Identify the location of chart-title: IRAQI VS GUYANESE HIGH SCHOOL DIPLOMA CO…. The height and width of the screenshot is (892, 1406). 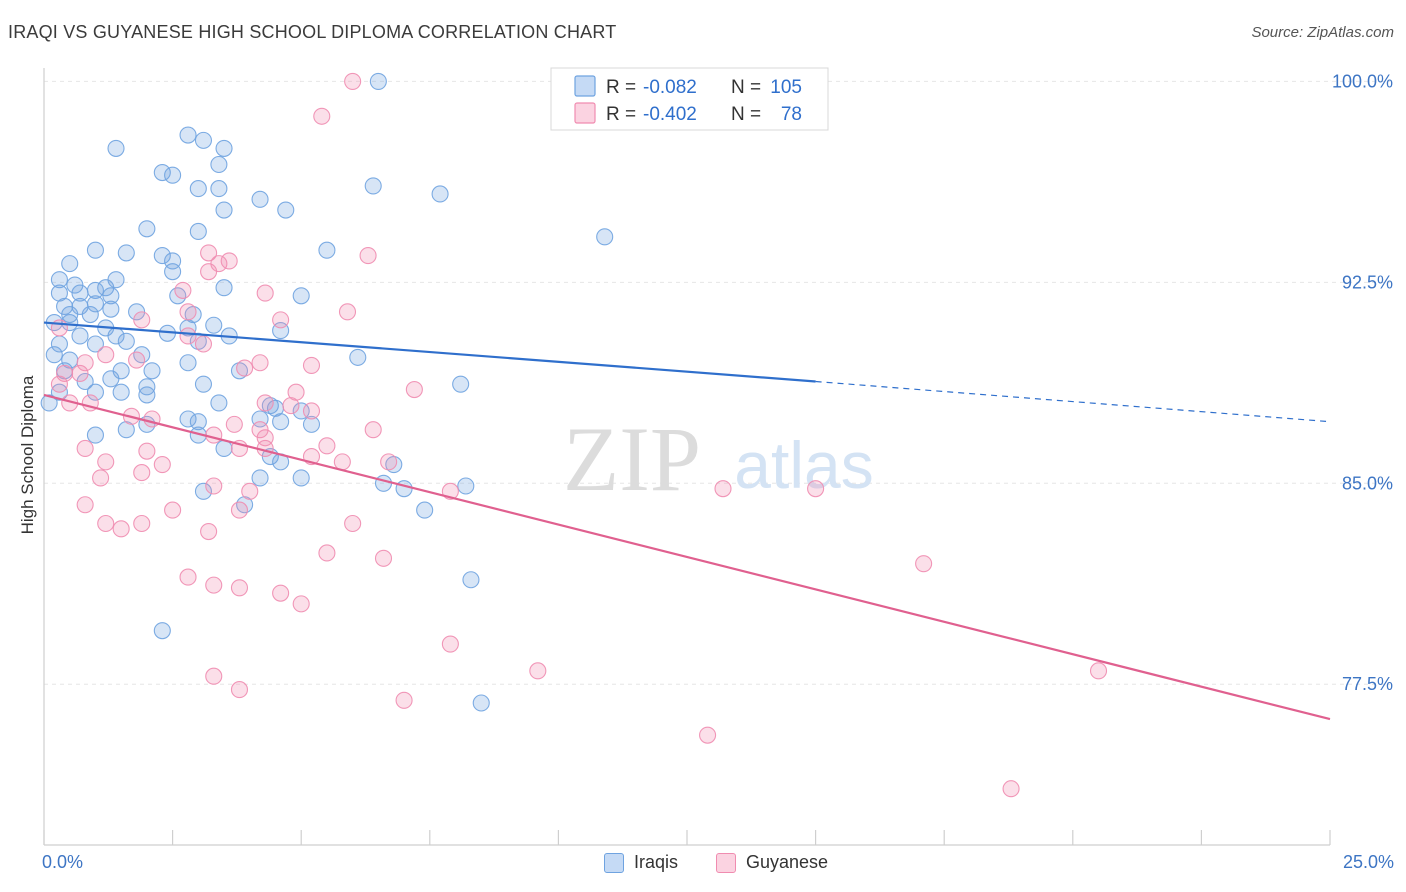
(312, 32).